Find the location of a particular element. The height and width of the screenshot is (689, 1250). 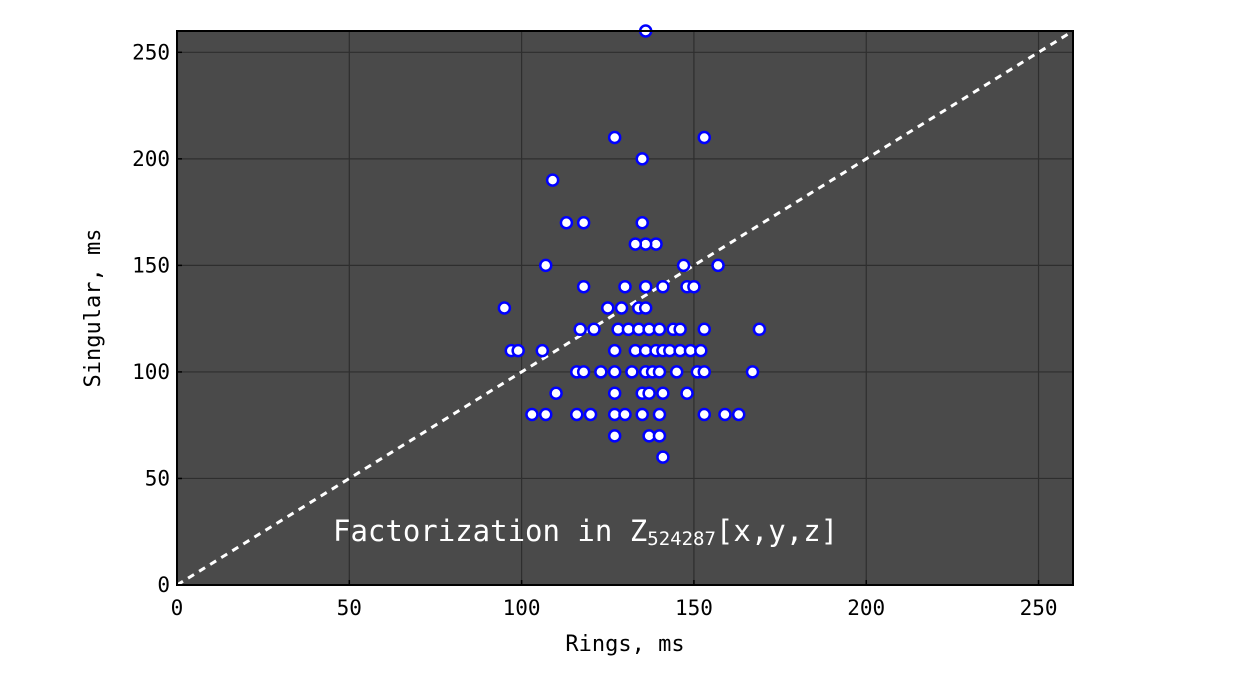

y-tick-label: 100 is located at coordinates (151, 372).